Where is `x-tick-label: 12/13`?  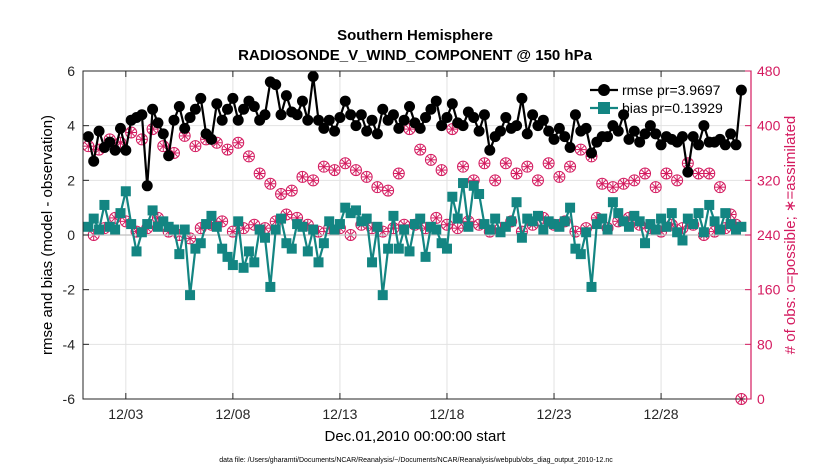
x-tick-label: 12/13 is located at coordinates (339, 414).